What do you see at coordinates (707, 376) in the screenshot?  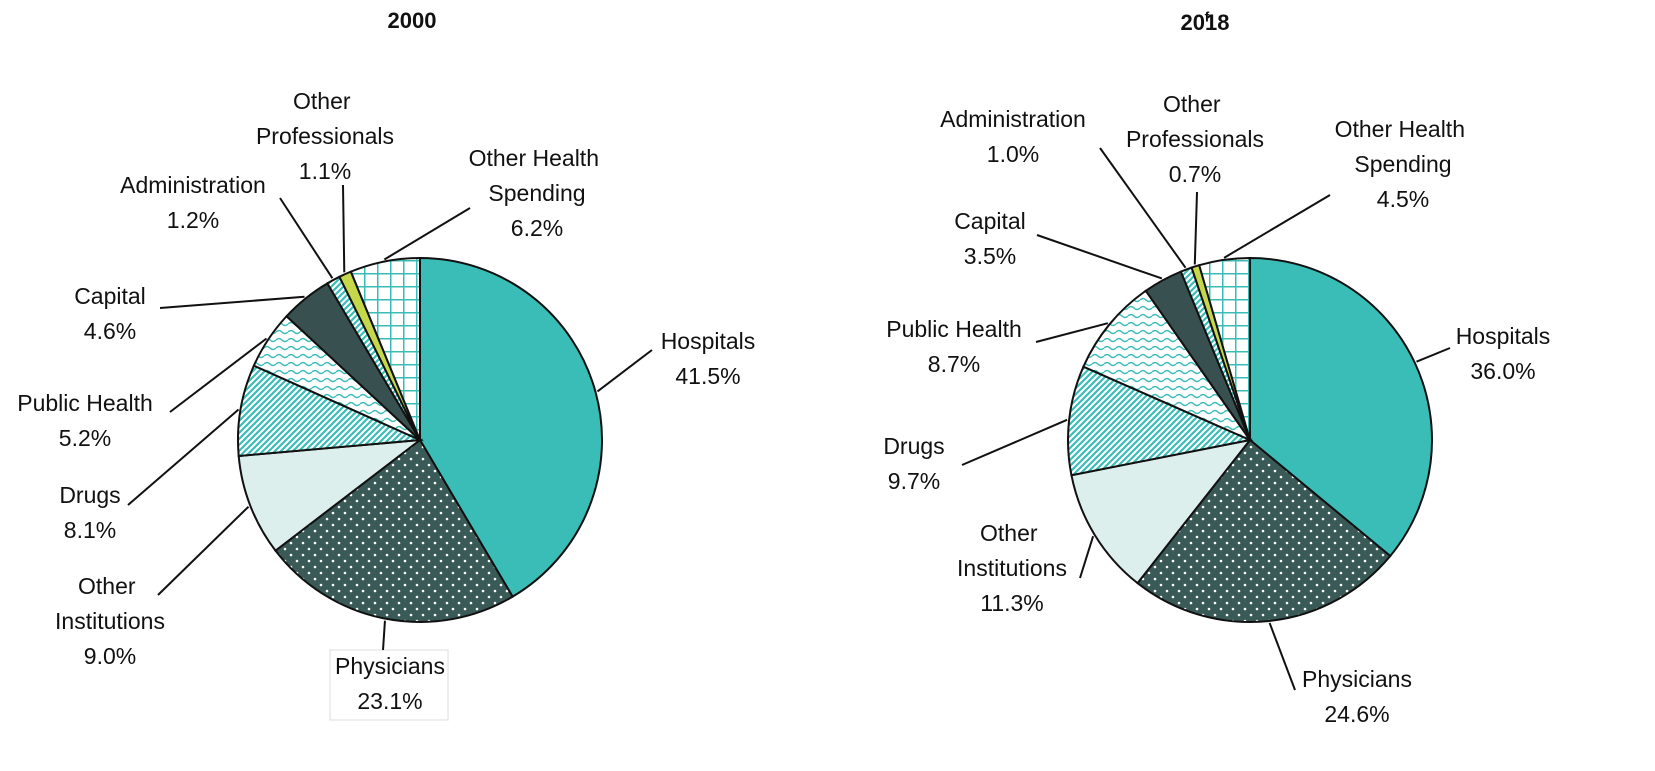 I see `value-label: 41.5%` at bounding box center [707, 376].